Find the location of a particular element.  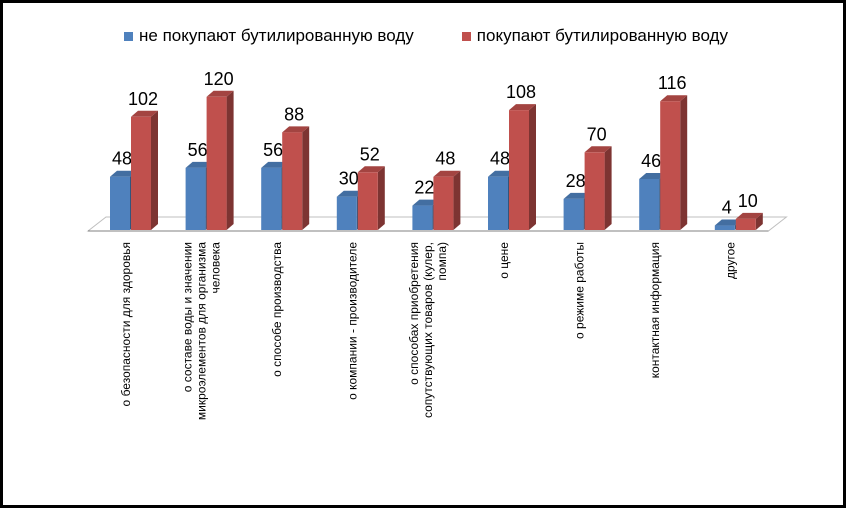

series-2-data-label-9: 10 is located at coordinates (748, 201).